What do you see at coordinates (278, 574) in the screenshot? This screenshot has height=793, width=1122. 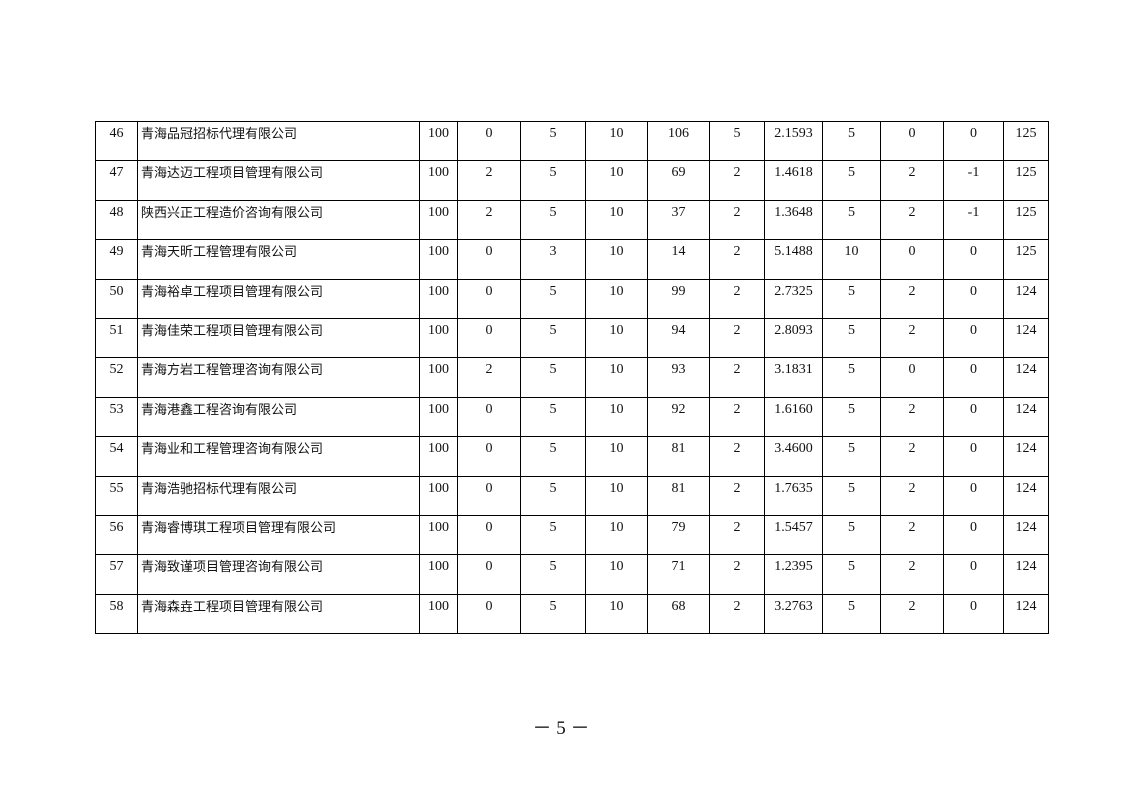 I see `company-name: 青海致谨项目管理咨询有限公司` at bounding box center [278, 574].